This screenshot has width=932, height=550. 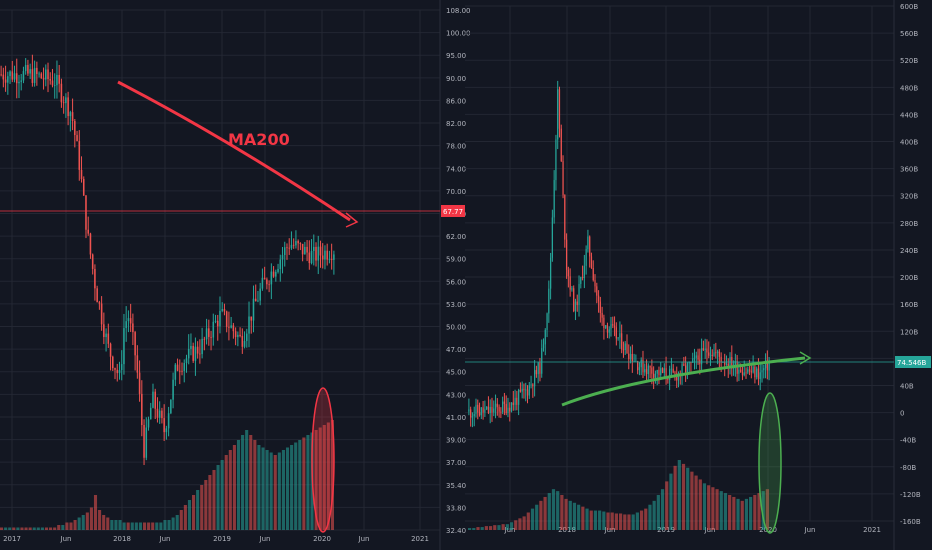 I want to click on ma200-trend-line, so click(x=234, y=151).